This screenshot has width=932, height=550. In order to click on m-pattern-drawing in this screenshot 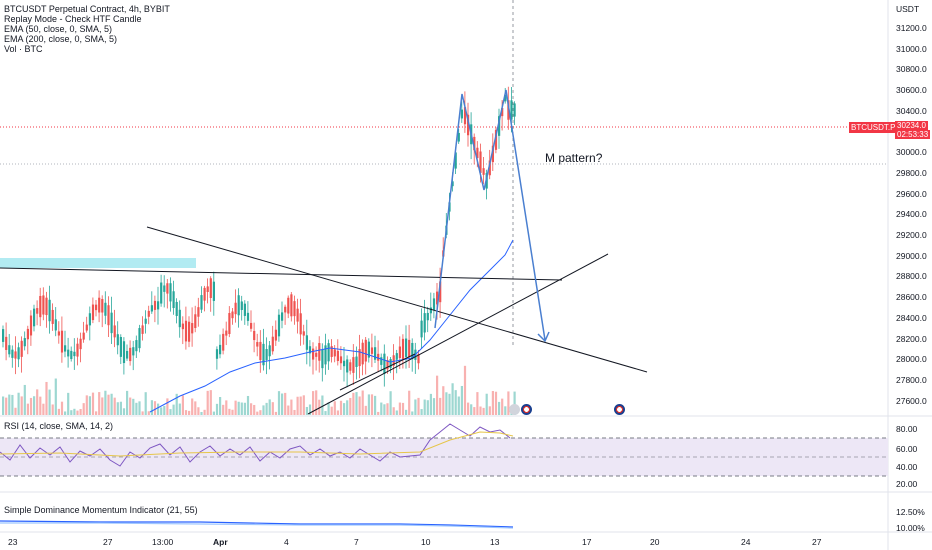, I will do `click(490, 215)`.